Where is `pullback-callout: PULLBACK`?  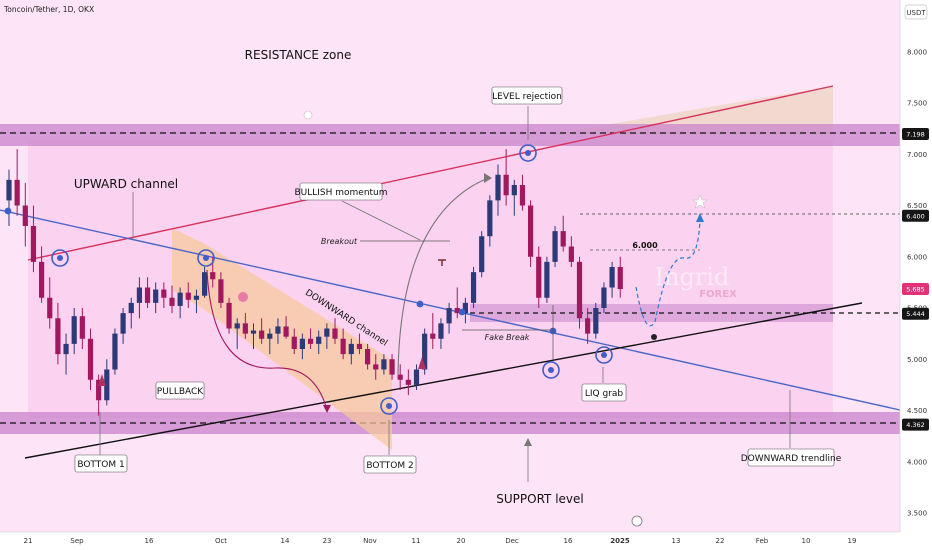 pullback-callout: PULLBACK is located at coordinates (180, 390).